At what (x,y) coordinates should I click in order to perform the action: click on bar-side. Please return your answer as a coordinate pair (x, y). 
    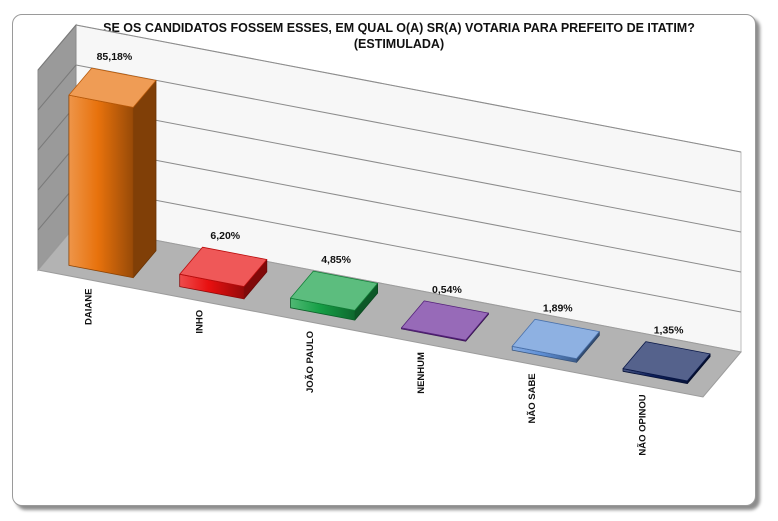
    Looking at the image, I should click on (144, 179).